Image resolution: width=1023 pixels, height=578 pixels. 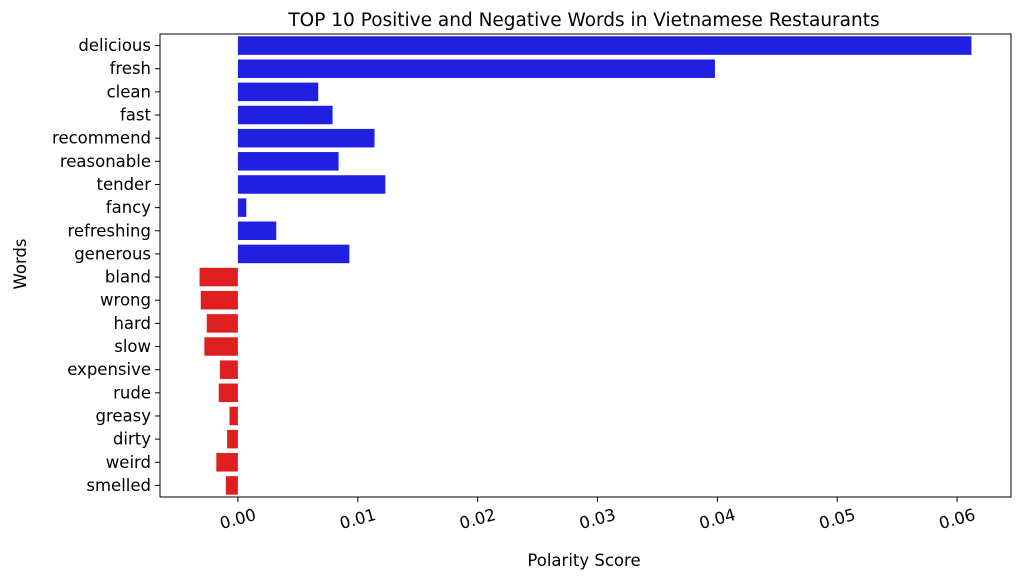 What do you see at coordinates (128, 277) in the screenshot?
I see `y-tick-label: bland` at bounding box center [128, 277].